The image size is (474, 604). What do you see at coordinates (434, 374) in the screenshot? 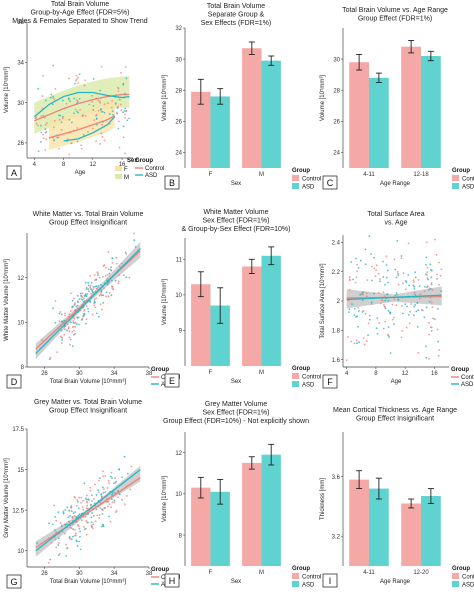
I see `x-tick-label: 16` at bounding box center [434, 374].